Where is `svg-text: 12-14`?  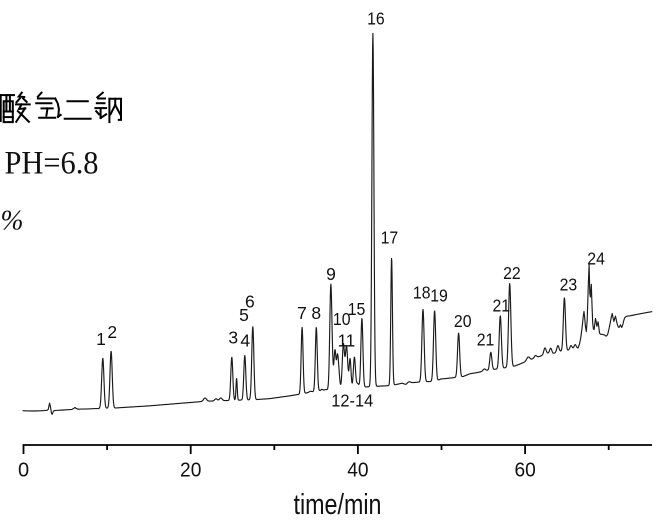
svg-text: 12-14 is located at coordinates (352, 401).